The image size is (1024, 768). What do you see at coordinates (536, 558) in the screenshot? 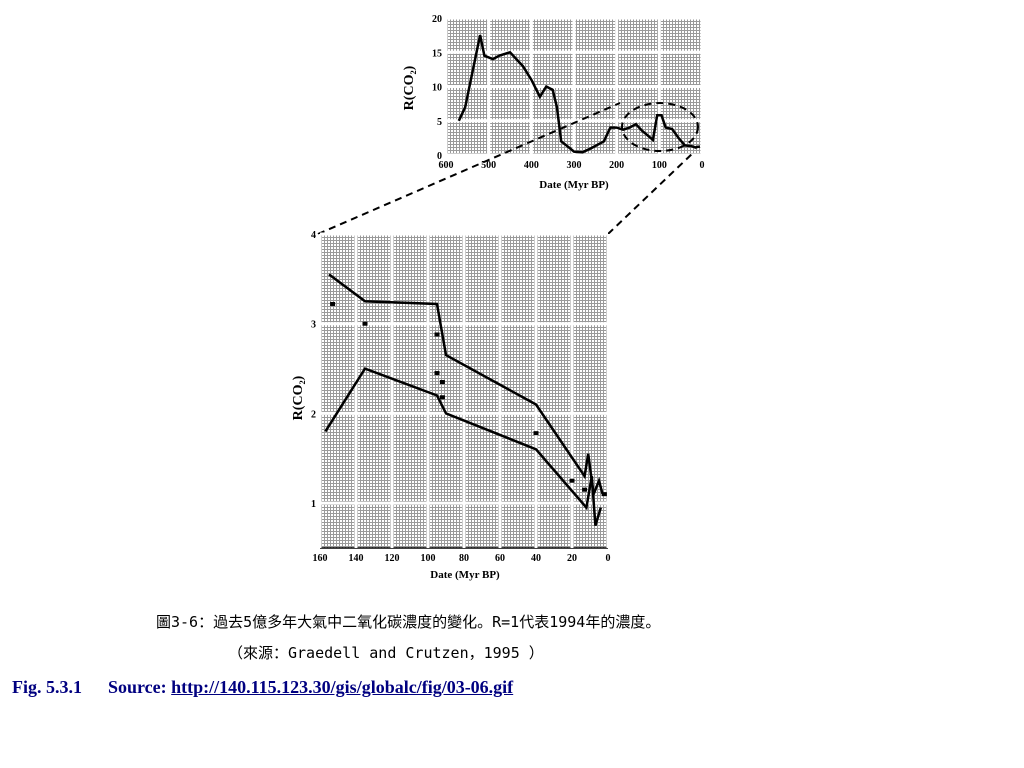
I see `bottom-x-tick-label: 40` at bounding box center [536, 558].